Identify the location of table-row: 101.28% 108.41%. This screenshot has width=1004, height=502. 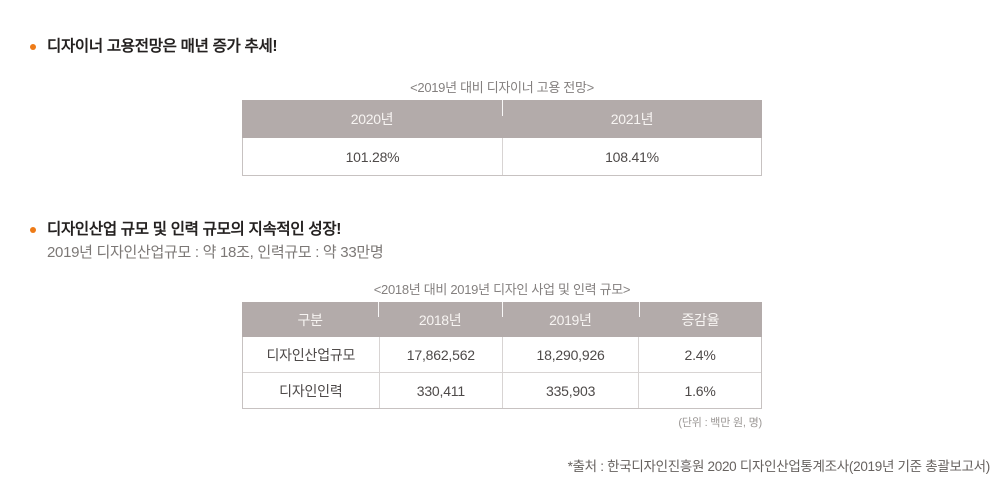
(502, 156).